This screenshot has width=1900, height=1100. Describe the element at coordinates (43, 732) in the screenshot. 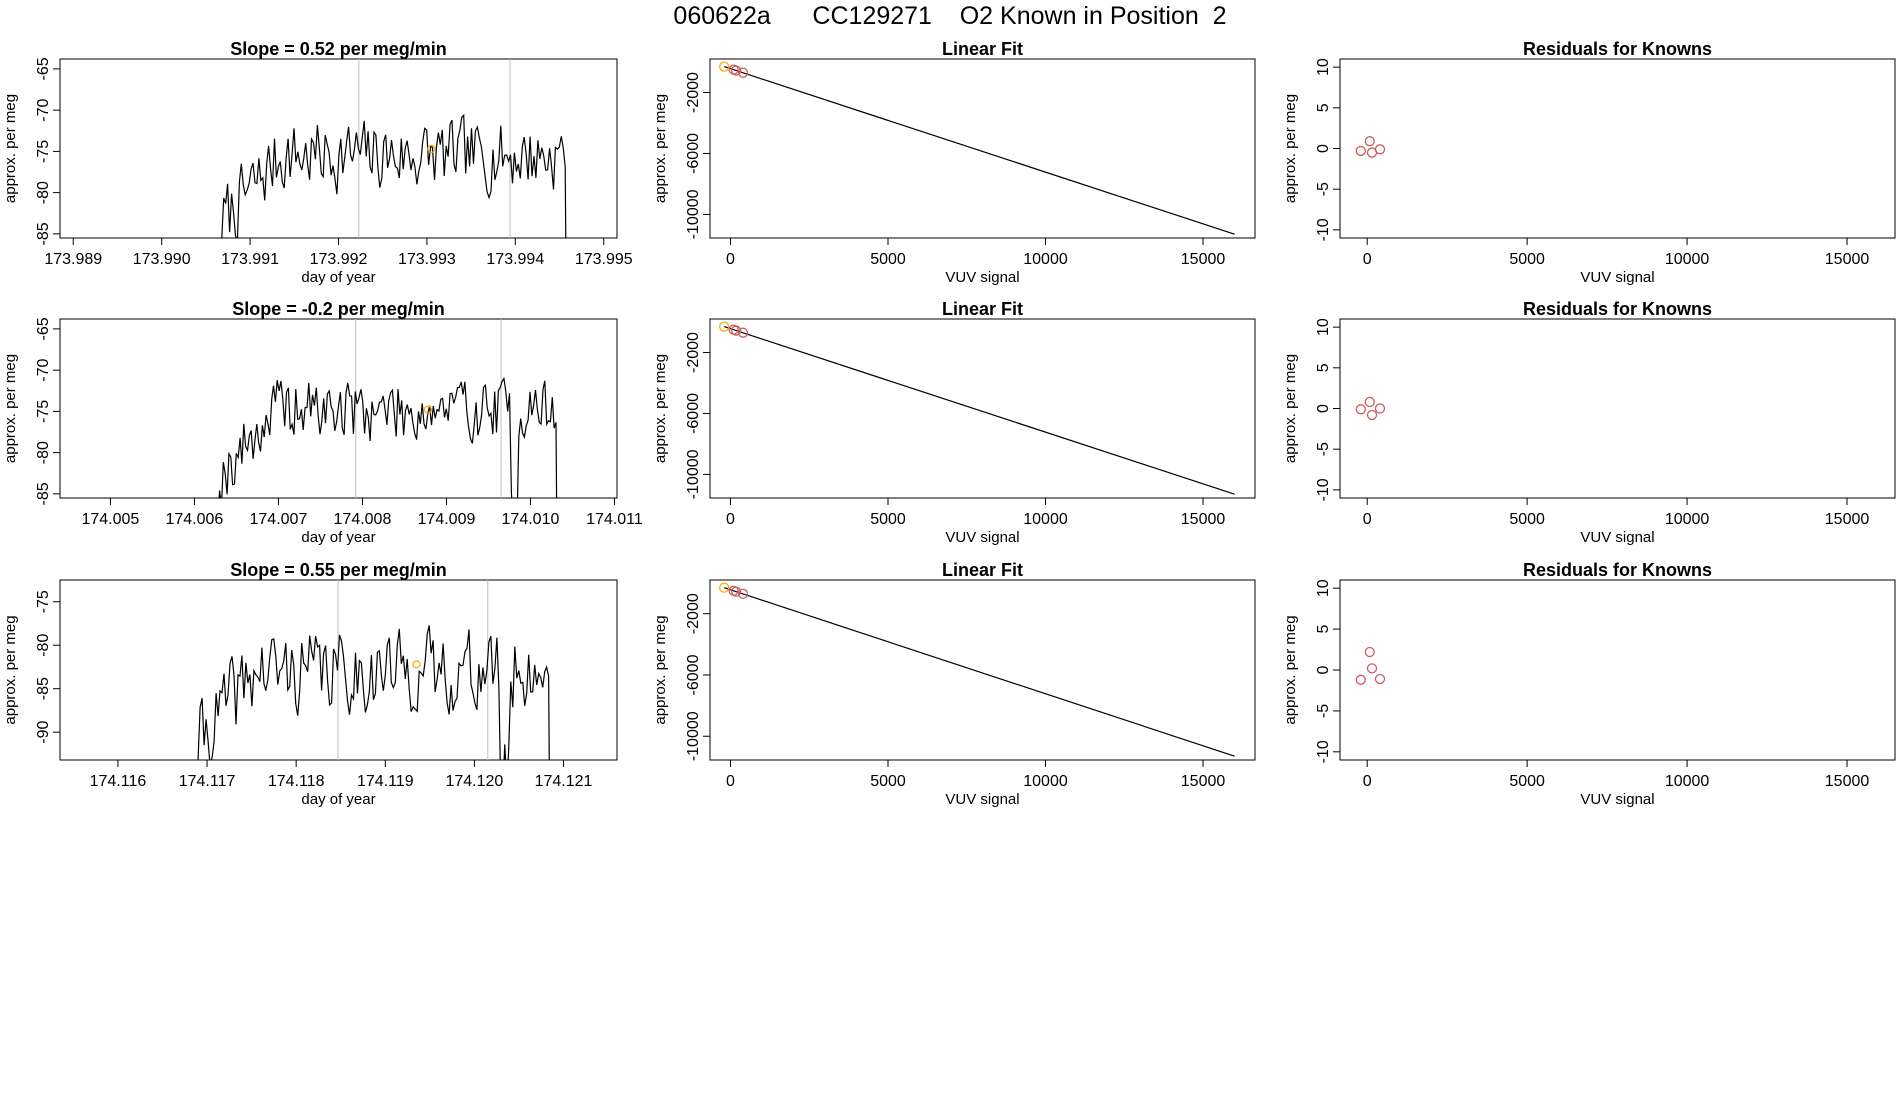

I see `y-tick-label: -90` at that location.